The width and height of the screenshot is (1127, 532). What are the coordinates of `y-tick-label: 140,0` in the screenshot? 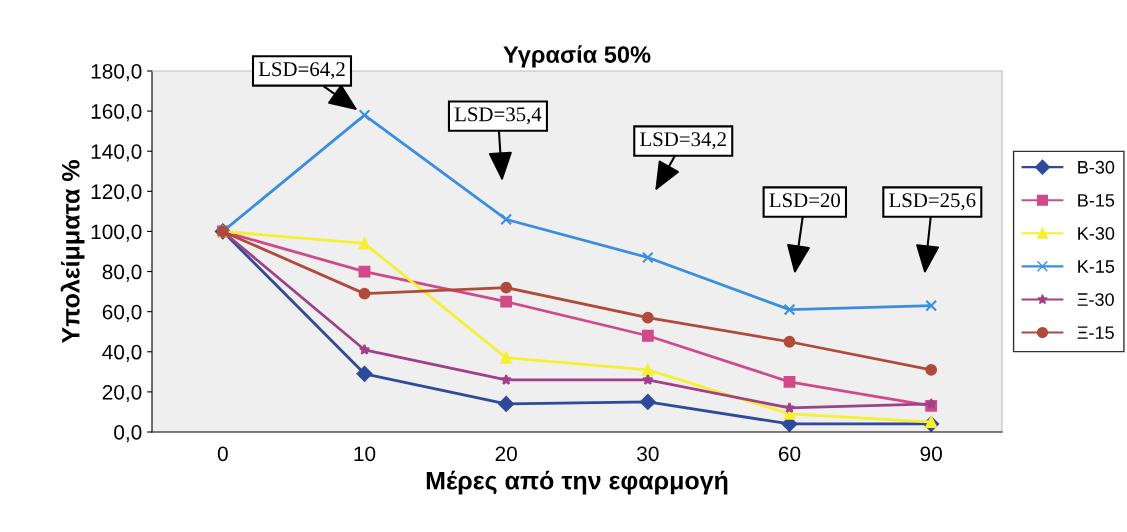 It's located at (116, 153).